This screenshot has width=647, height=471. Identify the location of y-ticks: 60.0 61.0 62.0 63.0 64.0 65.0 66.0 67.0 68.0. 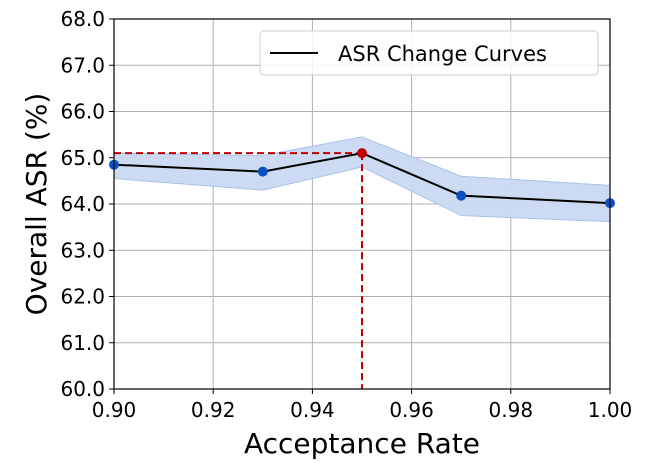
(87, 204).